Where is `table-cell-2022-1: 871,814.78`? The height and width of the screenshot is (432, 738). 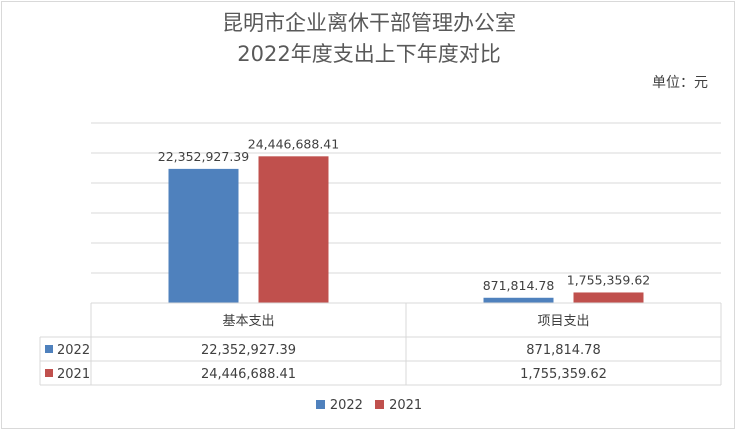
table-cell-2022-1: 871,814.78 is located at coordinates (563, 350).